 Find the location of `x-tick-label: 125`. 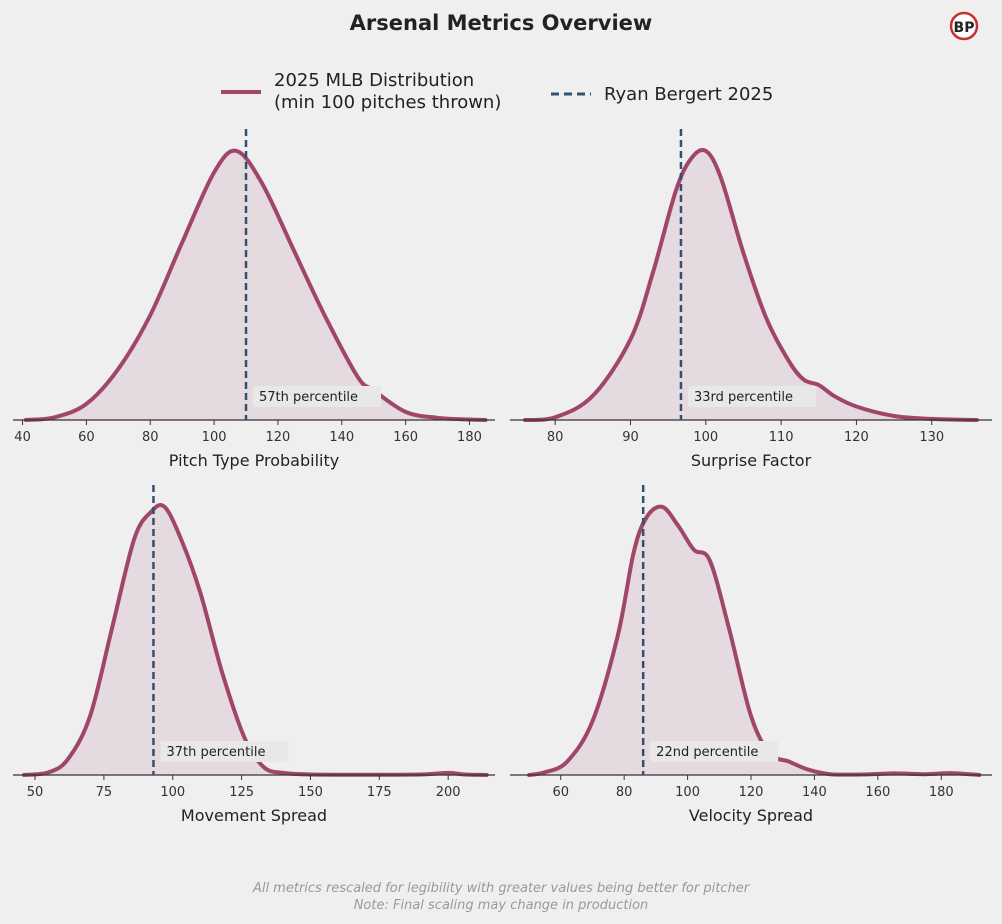

x-tick-label: 125 is located at coordinates (241, 792).